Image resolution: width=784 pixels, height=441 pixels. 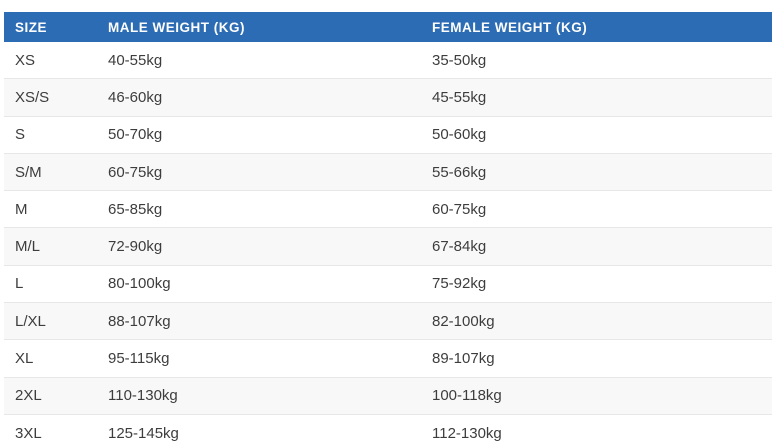 I want to click on table-row: 2XL 110-130kg 100-118kg, so click(x=388, y=395).